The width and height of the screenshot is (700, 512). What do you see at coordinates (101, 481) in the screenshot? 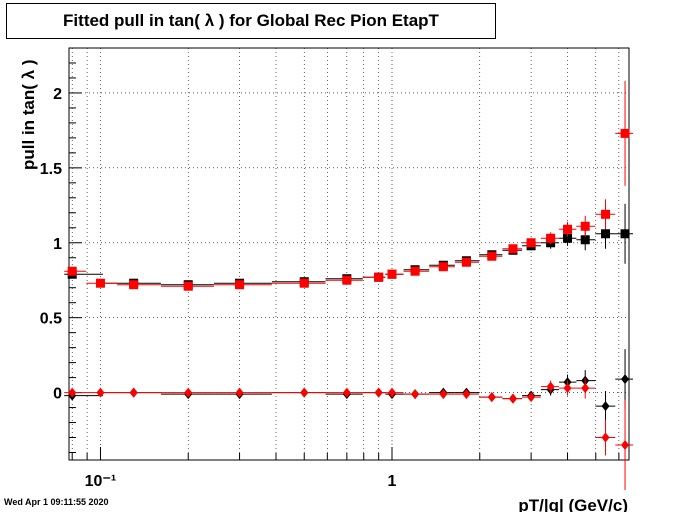
I see `x-tick-label: 10⁻¹` at bounding box center [101, 481].